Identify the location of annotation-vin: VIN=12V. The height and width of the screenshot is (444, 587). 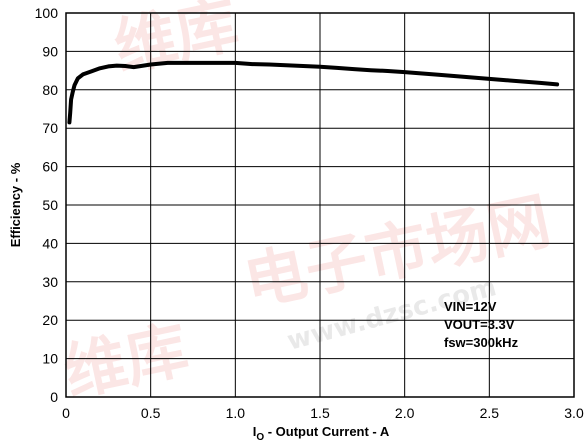
(470, 306).